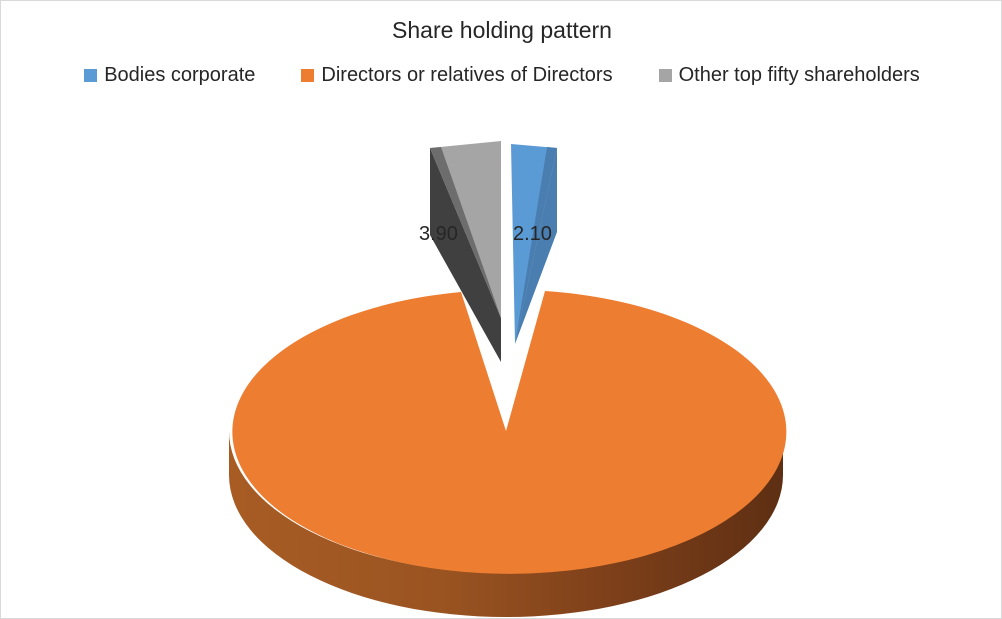  What do you see at coordinates (467, 75) in the screenshot?
I see `legend-label-directors: Directors or relatives of Directors` at bounding box center [467, 75].